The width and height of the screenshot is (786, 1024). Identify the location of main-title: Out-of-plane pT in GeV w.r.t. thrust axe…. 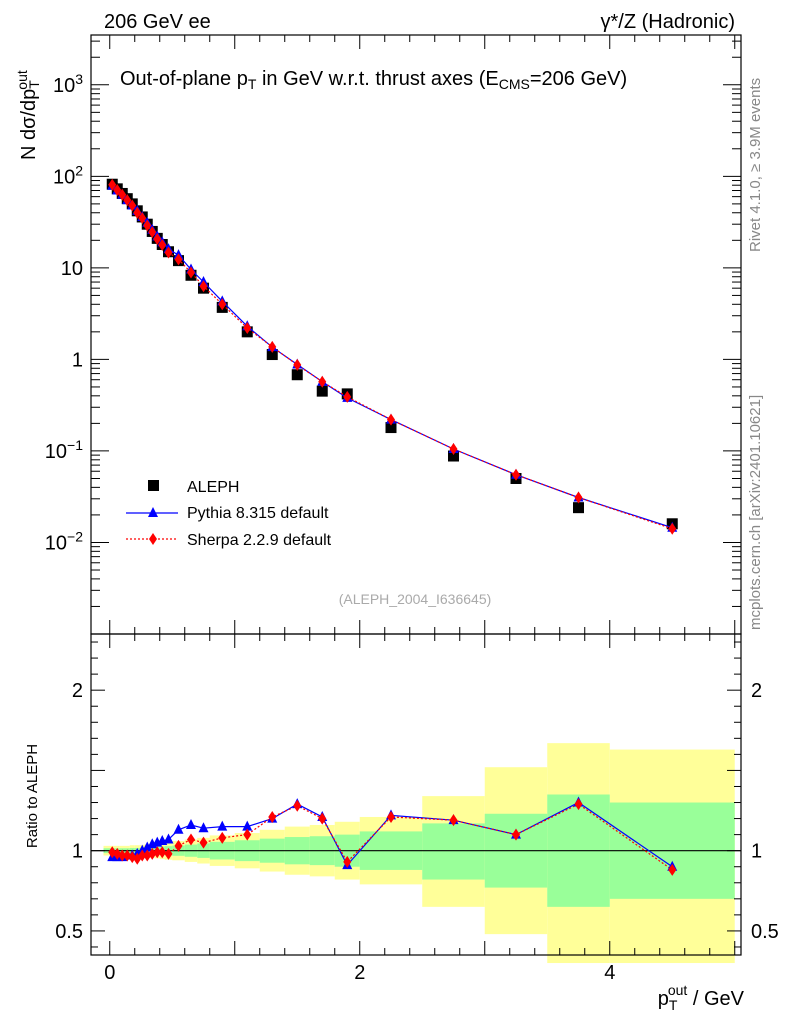
(373, 80).